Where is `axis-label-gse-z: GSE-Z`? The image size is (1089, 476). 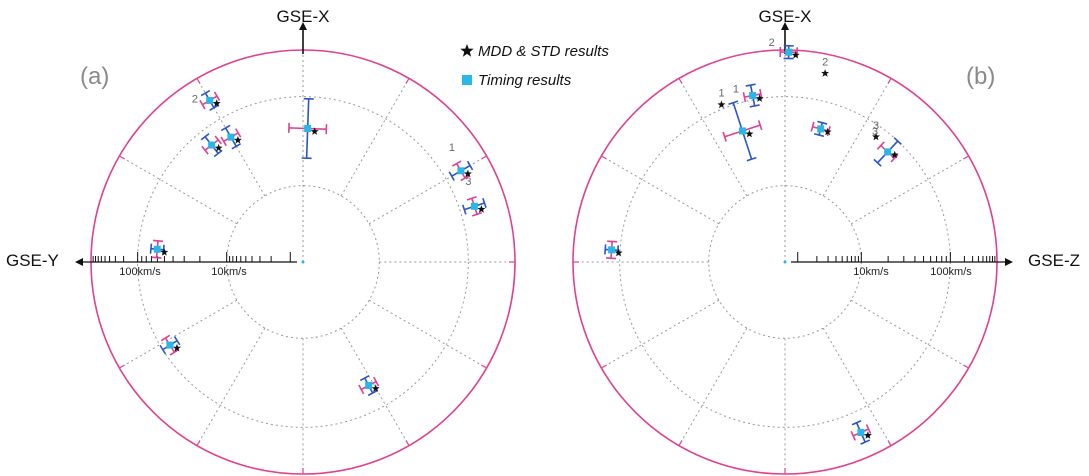
axis-label-gse-z: GSE-Z is located at coordinates (1054, 260).